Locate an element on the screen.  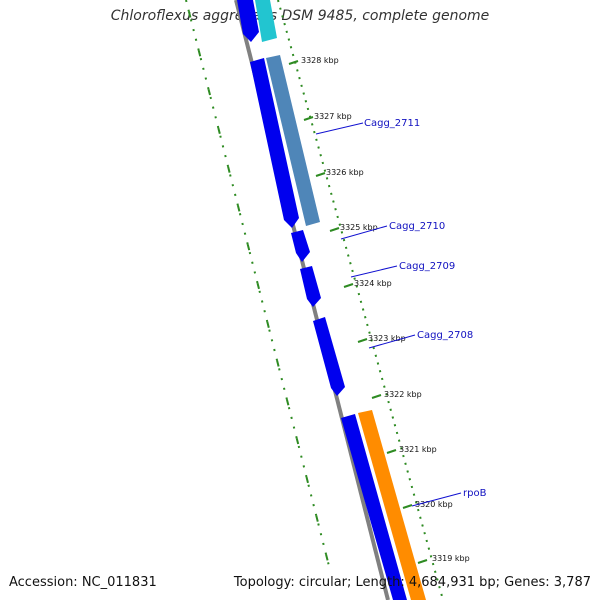
gene-label-cagg-2708: Cagg_2708 is located at coordinates (445, 335).